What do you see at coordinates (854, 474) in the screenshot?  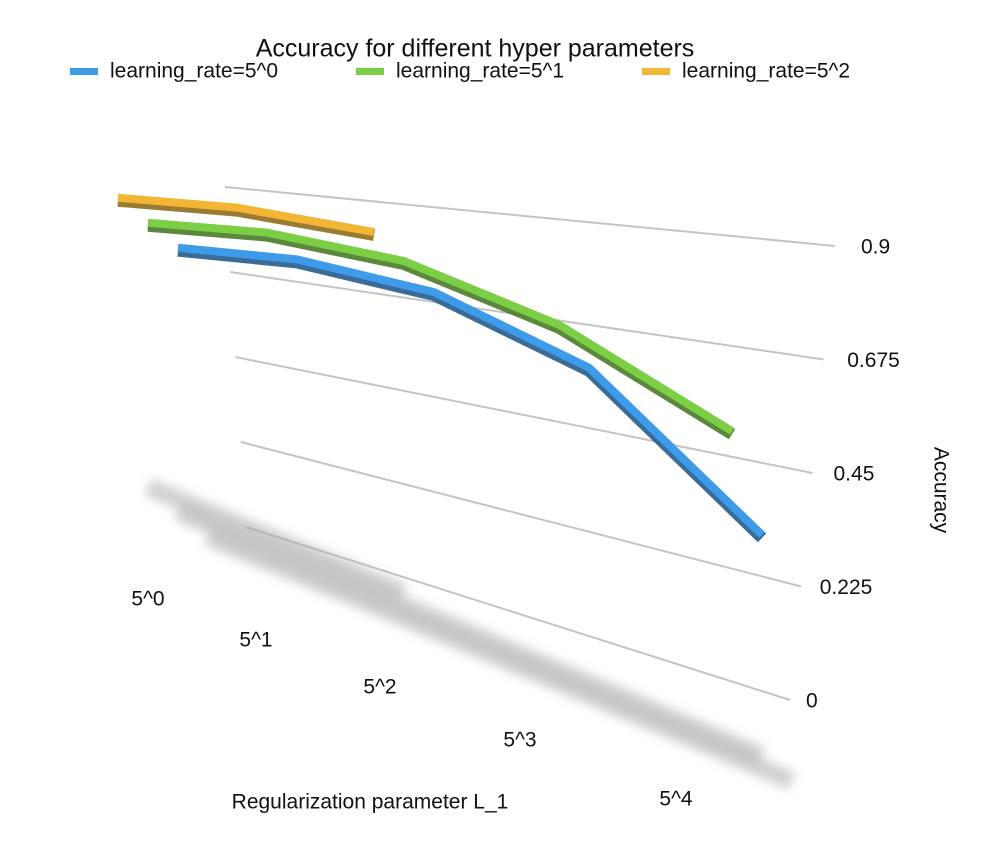 I see `y-tick-label: 0.45` at bounding box center [854, 474].